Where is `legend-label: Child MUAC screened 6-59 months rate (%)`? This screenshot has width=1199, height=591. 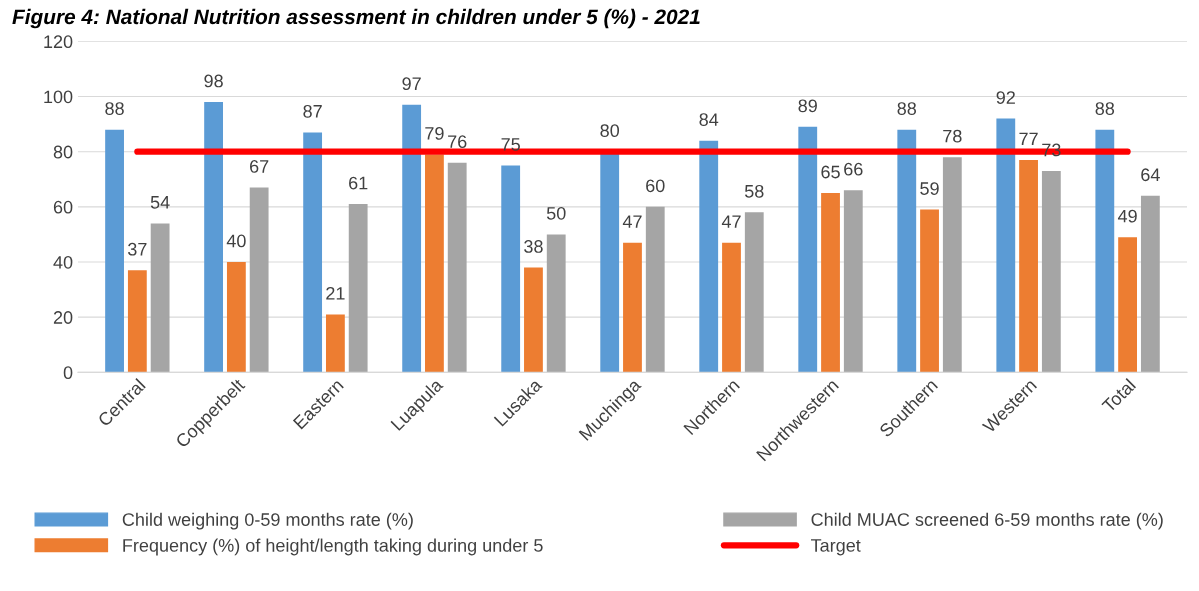
legend-label: Child MUAC screened 6-59 months rate (%) is located at coordinates (987, 521).